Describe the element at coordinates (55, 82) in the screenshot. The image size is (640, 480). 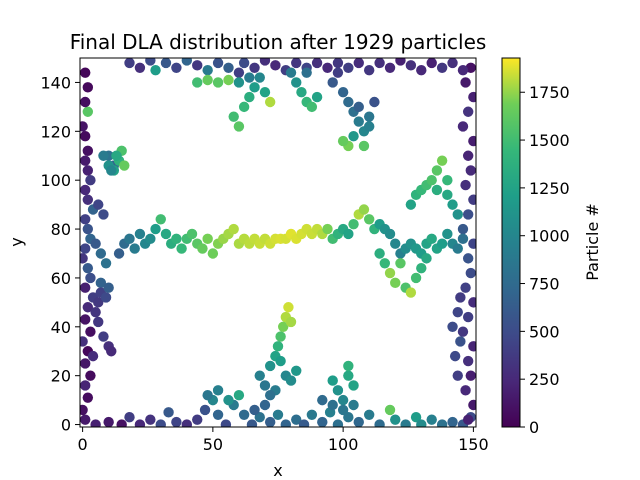
I see `y-tick-label: 140` at that location.